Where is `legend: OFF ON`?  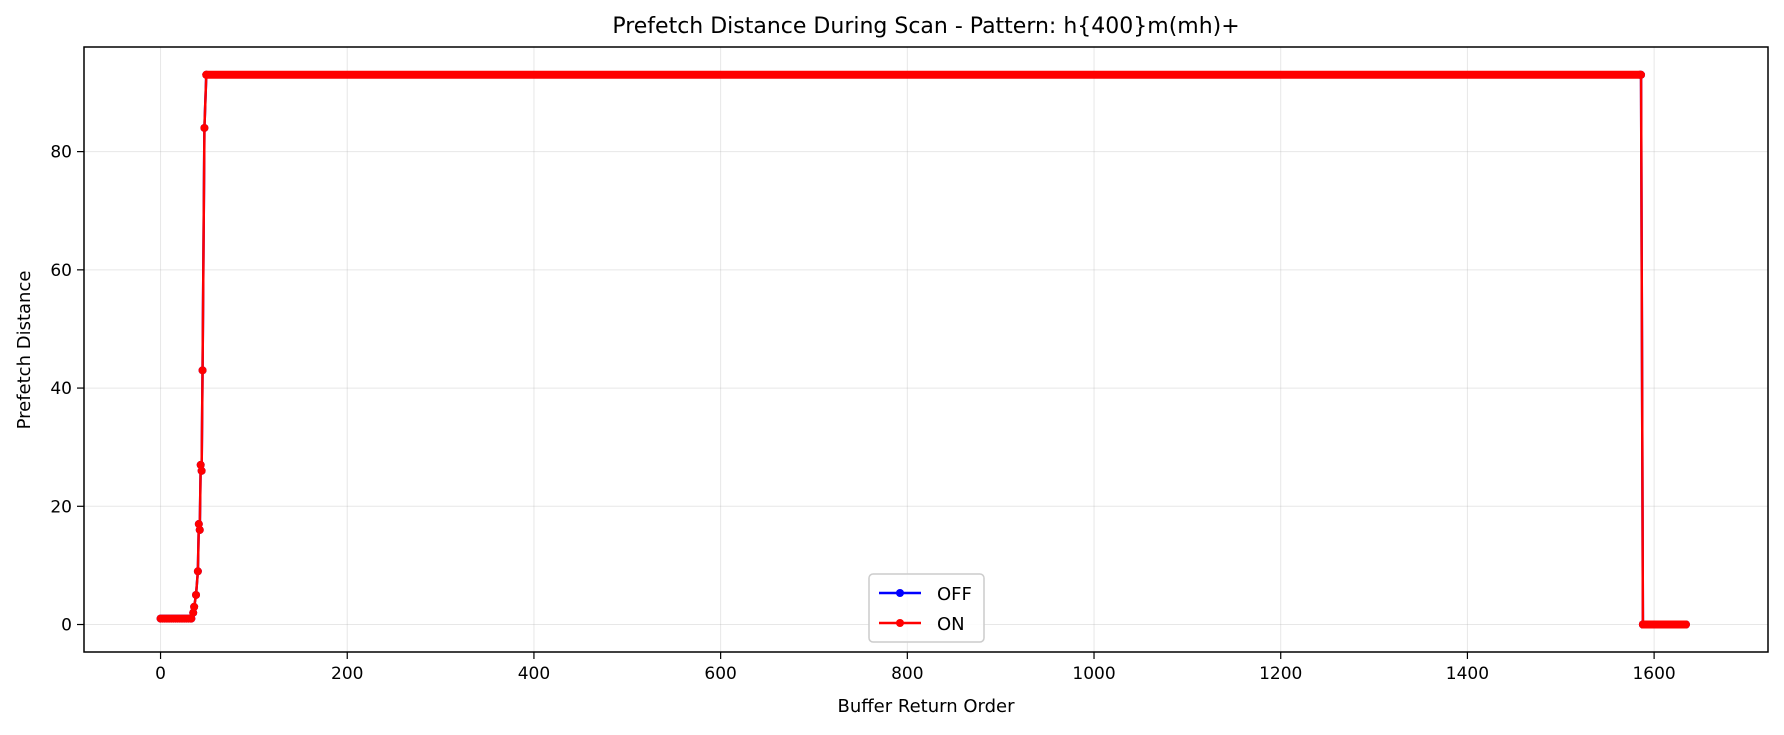 legend: OFF ON is located at coordinates (926, 608).